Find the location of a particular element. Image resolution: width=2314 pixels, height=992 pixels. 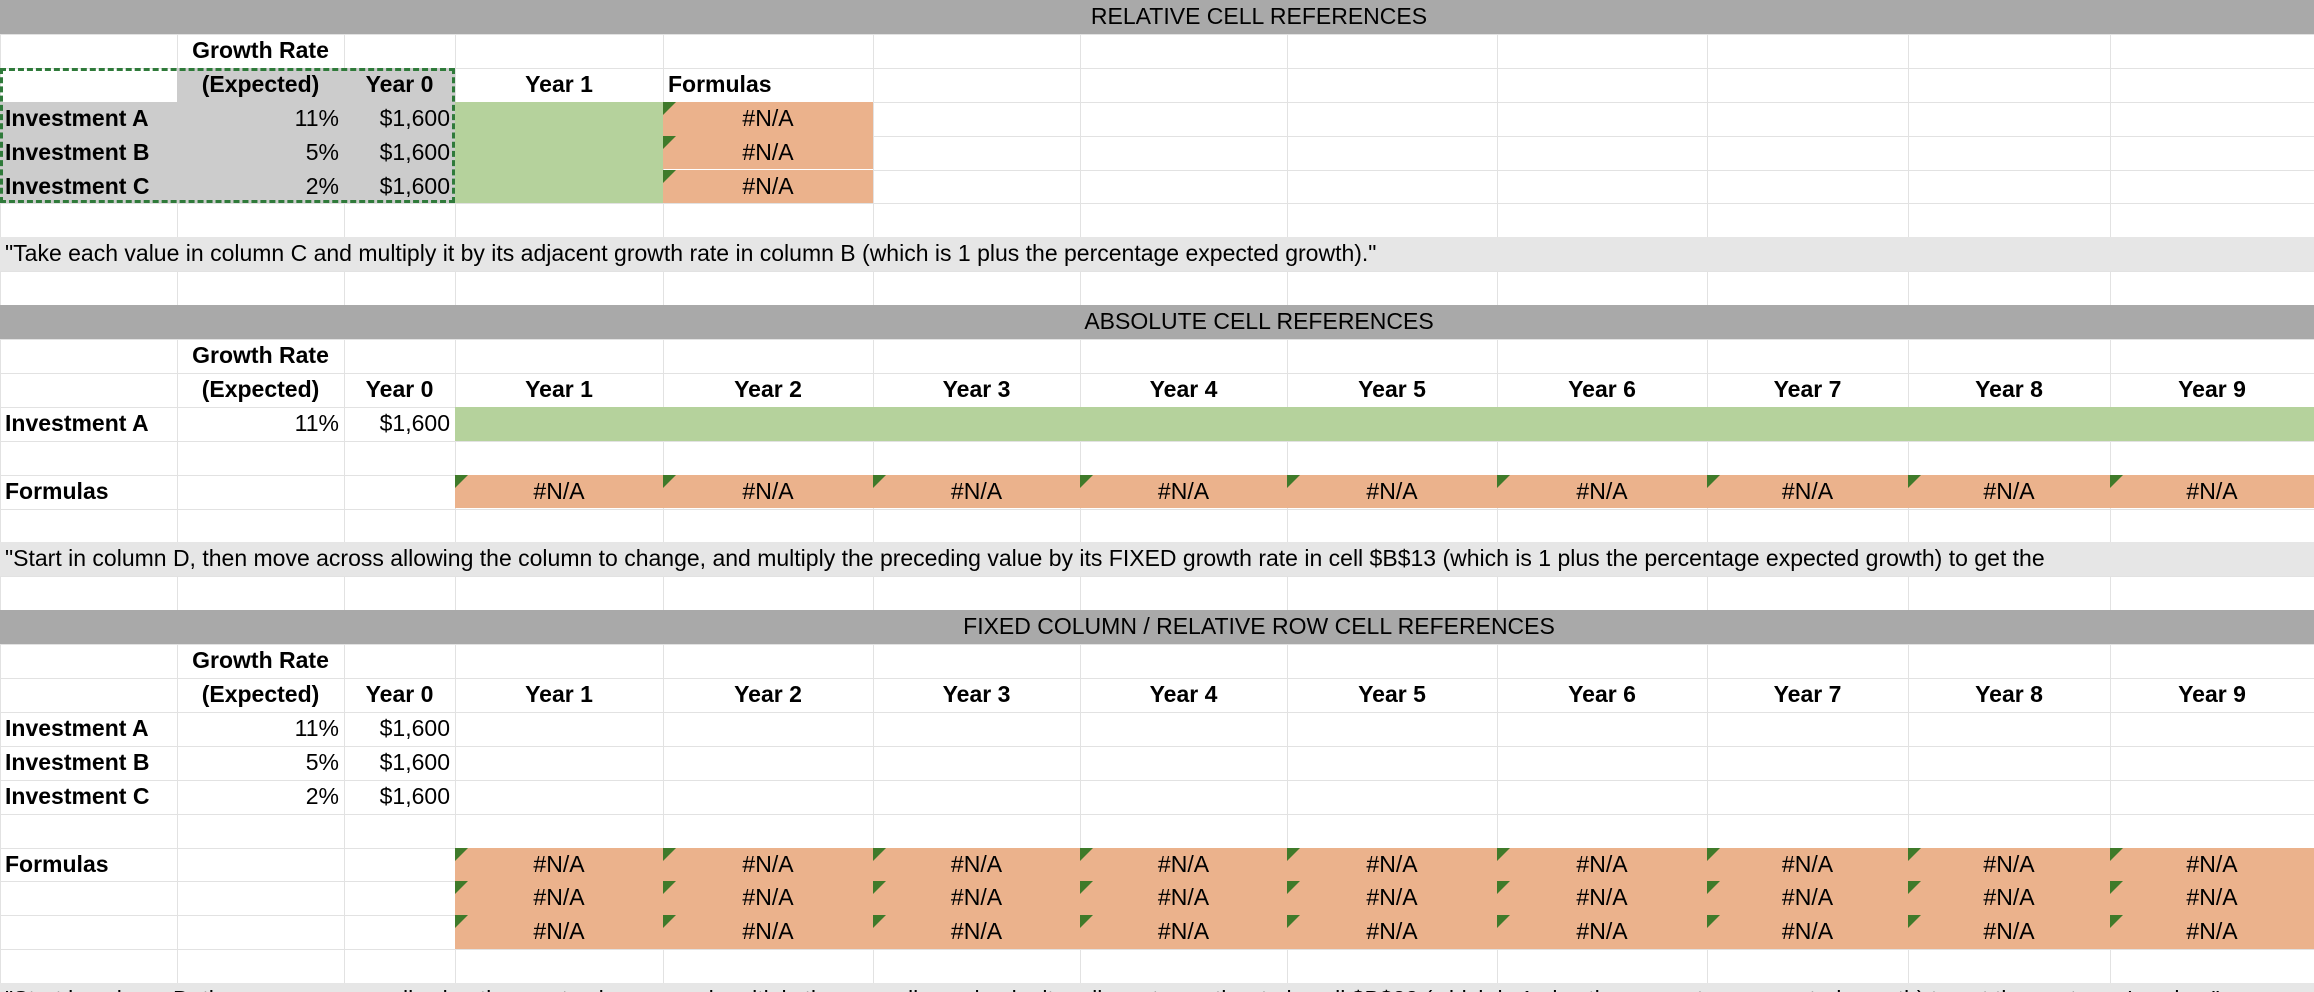

cell-text: Year 8 is located at coordinates (2009, 388).